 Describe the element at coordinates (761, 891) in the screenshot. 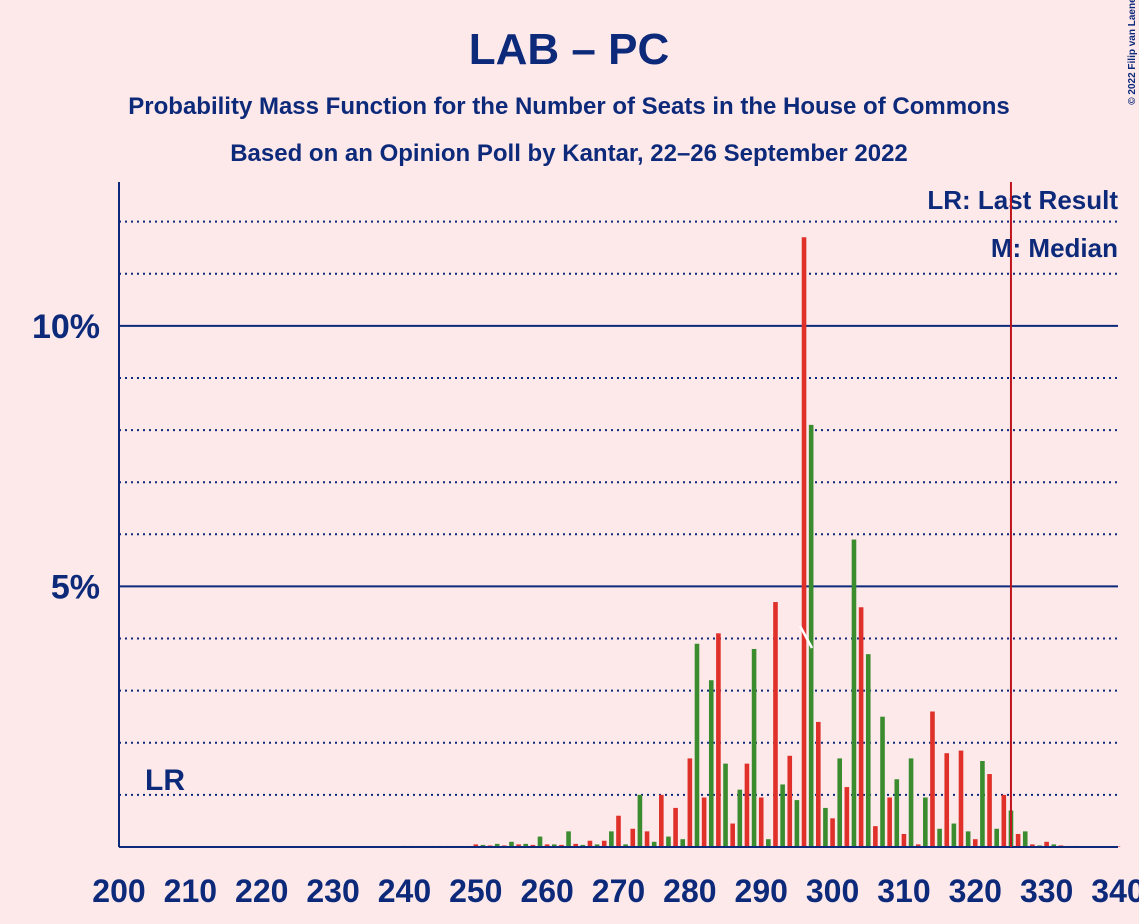

I see `x-tick-label: 290` at that location.